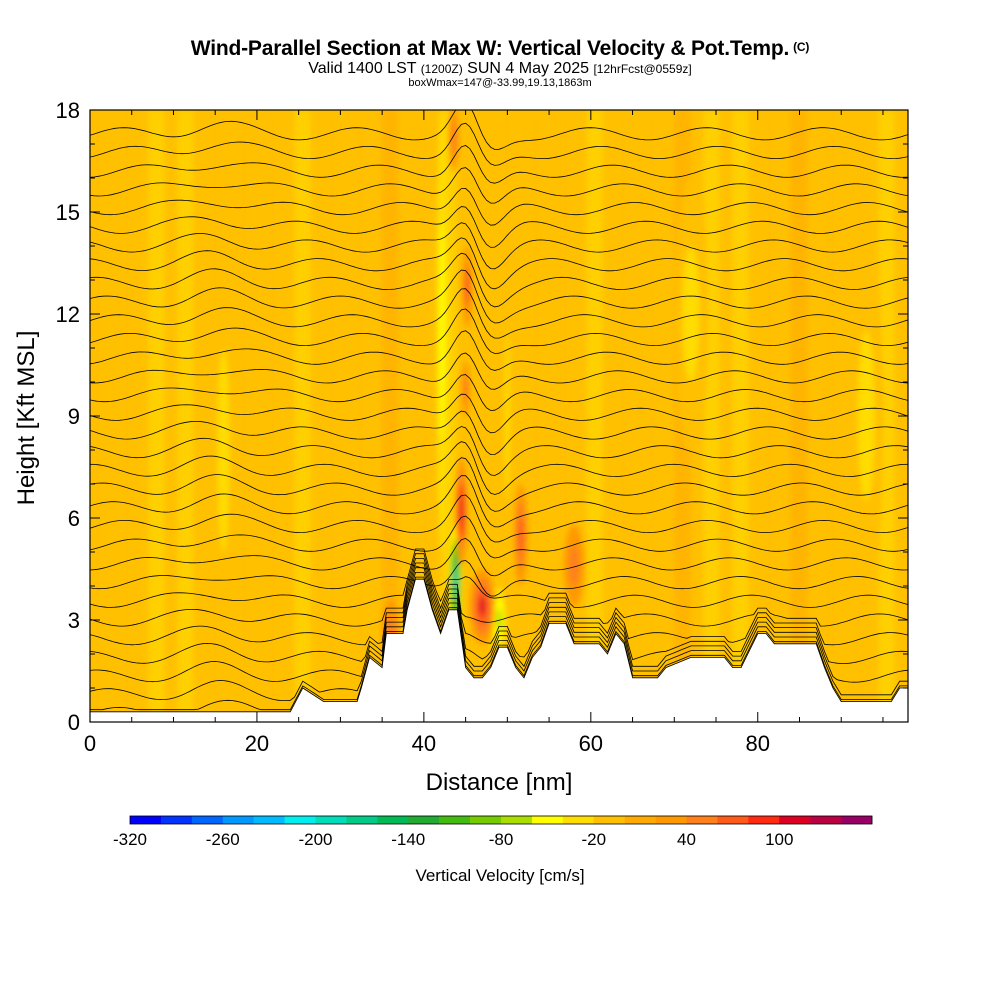 This screenshot has width=1000, height=1000. What do you see at coordinates (801, 47) in the screenshot?
I see `copyright-mark: (C)` at bounding box center [801, 47].